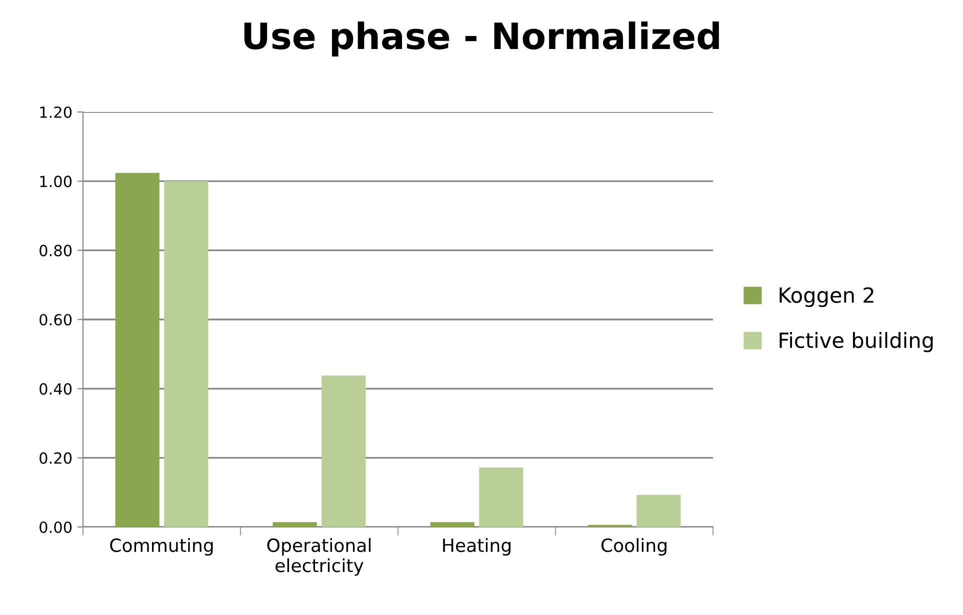 This screenshot has height=615, width=963. I want to click on y-tick-label: 0.00, so click(56, 527).